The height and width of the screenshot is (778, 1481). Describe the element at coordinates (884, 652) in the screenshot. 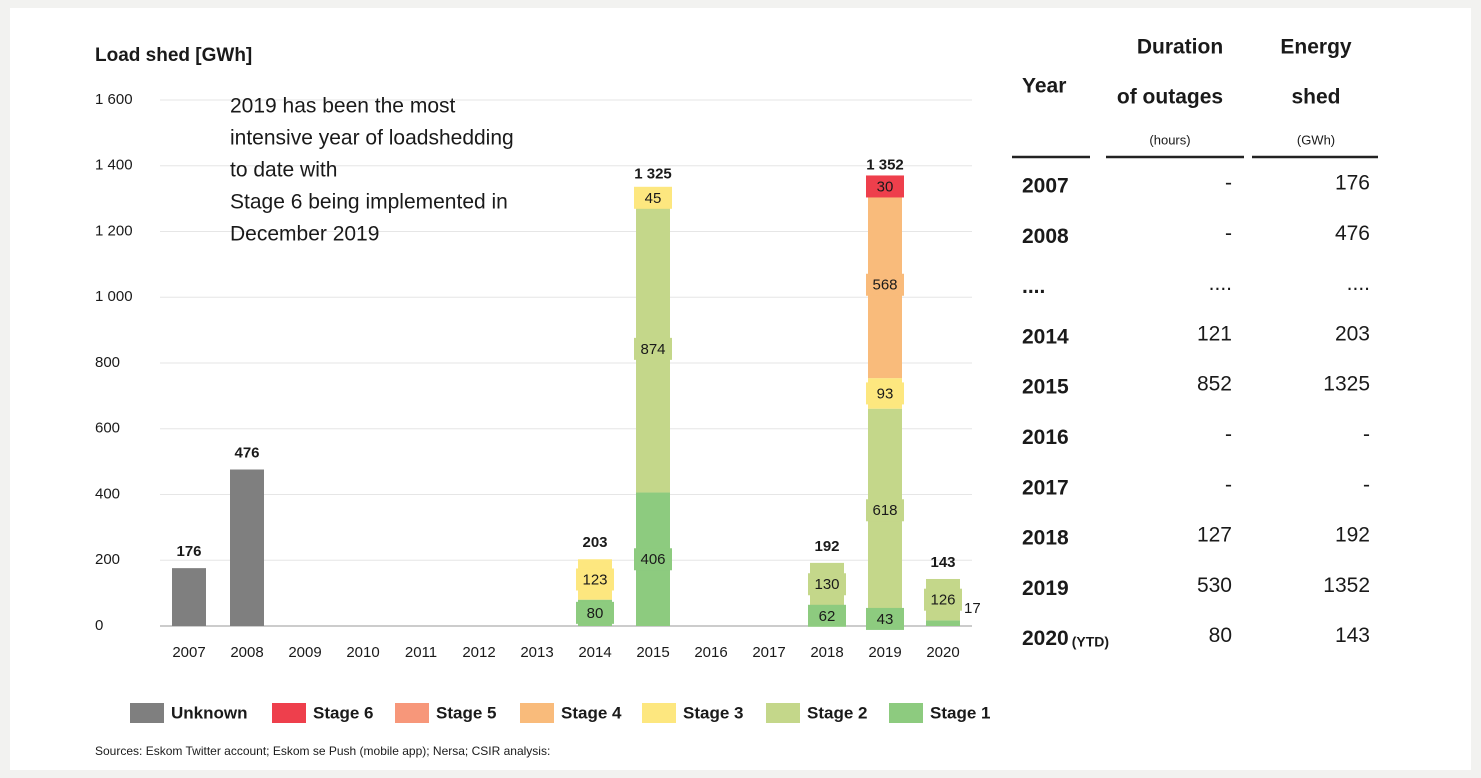

I see `x-tick-label: 2019` at that location.